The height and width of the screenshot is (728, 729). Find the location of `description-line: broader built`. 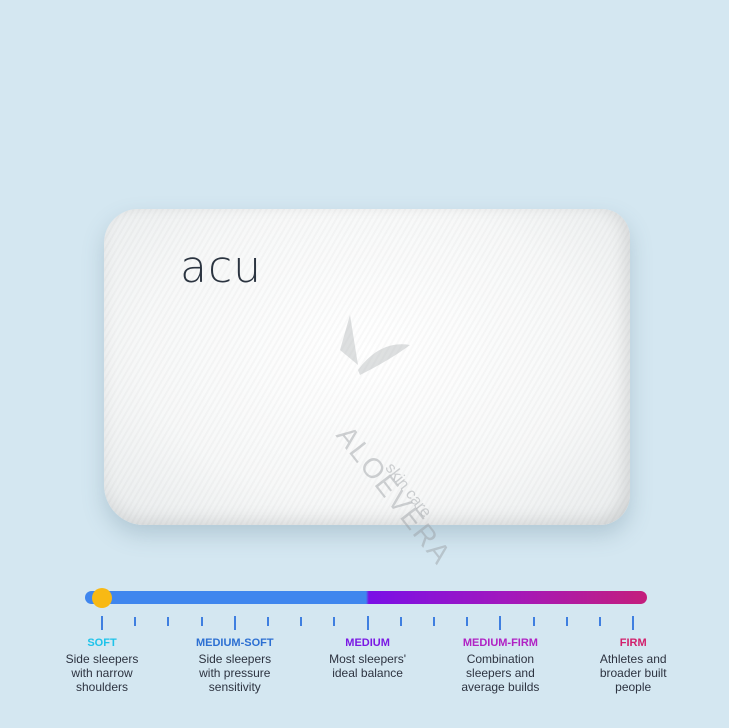

description-line: broader built is located at coordinates (633, 673).